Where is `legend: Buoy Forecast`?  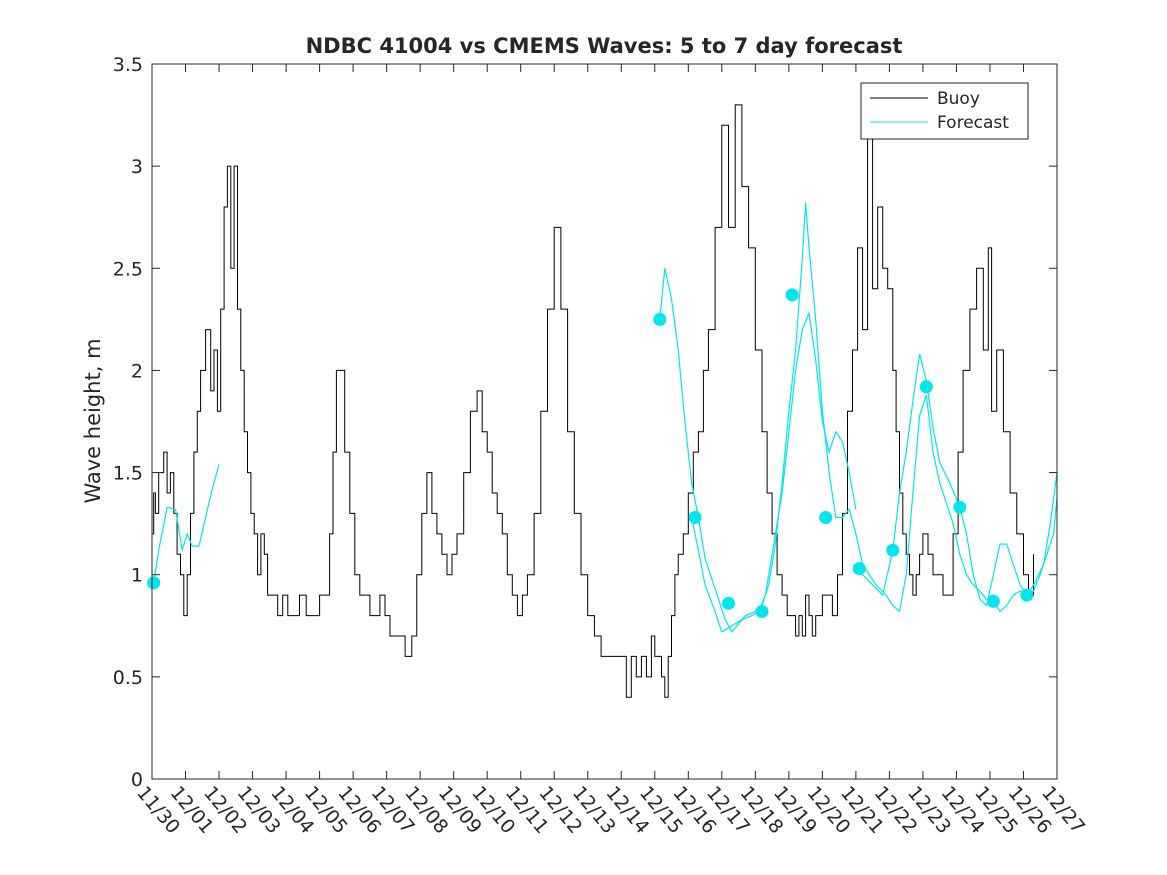
legend: Buoy Forecast is located at coordinates (944, 111).